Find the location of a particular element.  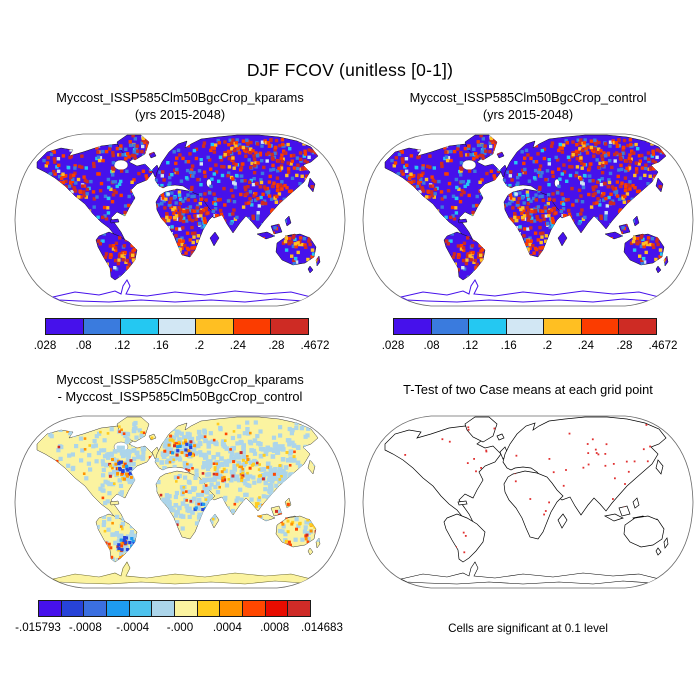

colorbar-tick-label: .0004 is located at coordinates (227, 627).